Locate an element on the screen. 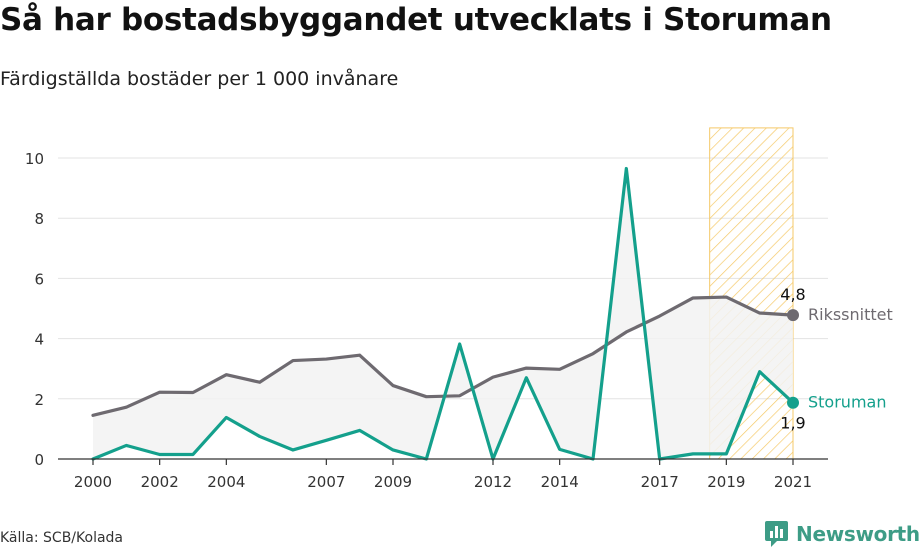 The image size is (920, 552). y-tick-label: 8 is located at coordinates (39, 219).